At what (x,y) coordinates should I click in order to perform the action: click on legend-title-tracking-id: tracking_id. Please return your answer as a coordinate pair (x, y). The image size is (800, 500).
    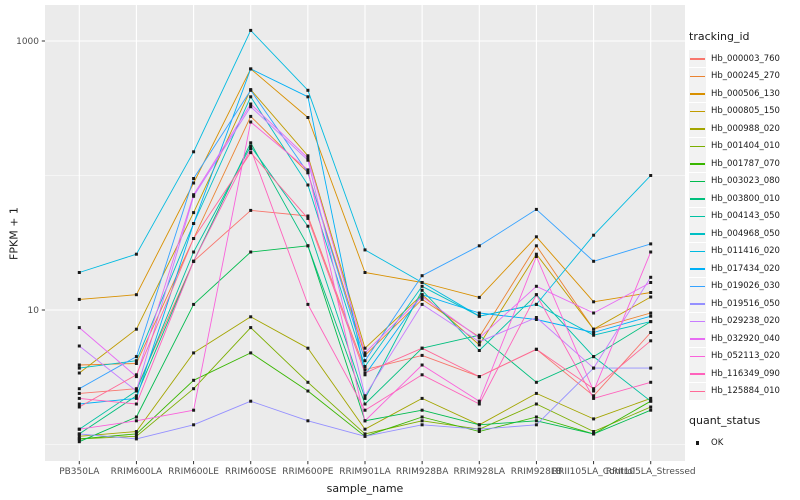
    Looking at the image, I should click on (719, 36).